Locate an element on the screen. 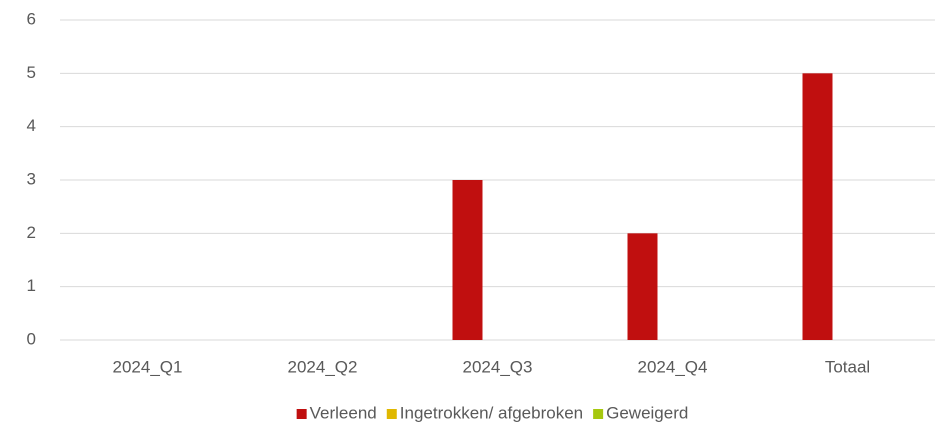  y-tick-label: 3 is located at coordinates (31, 178).